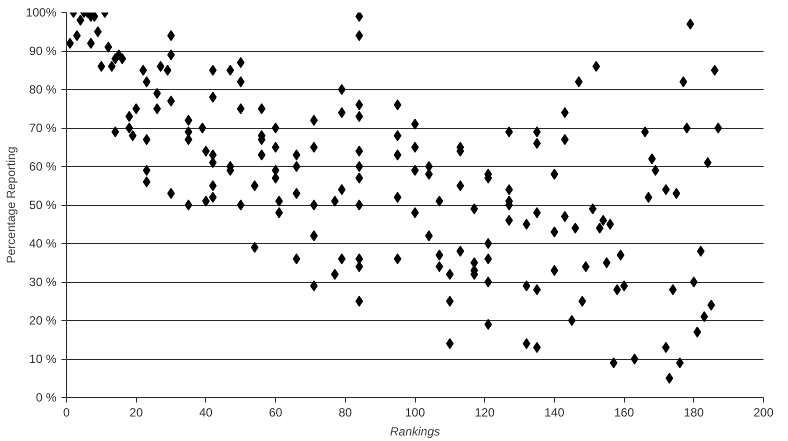 This screenshot has width=788, height=441. What do you see at coordinates (41, 13) in the screenshot?
I see `y-tick-label: 100%` at bounding box center [41, 13].